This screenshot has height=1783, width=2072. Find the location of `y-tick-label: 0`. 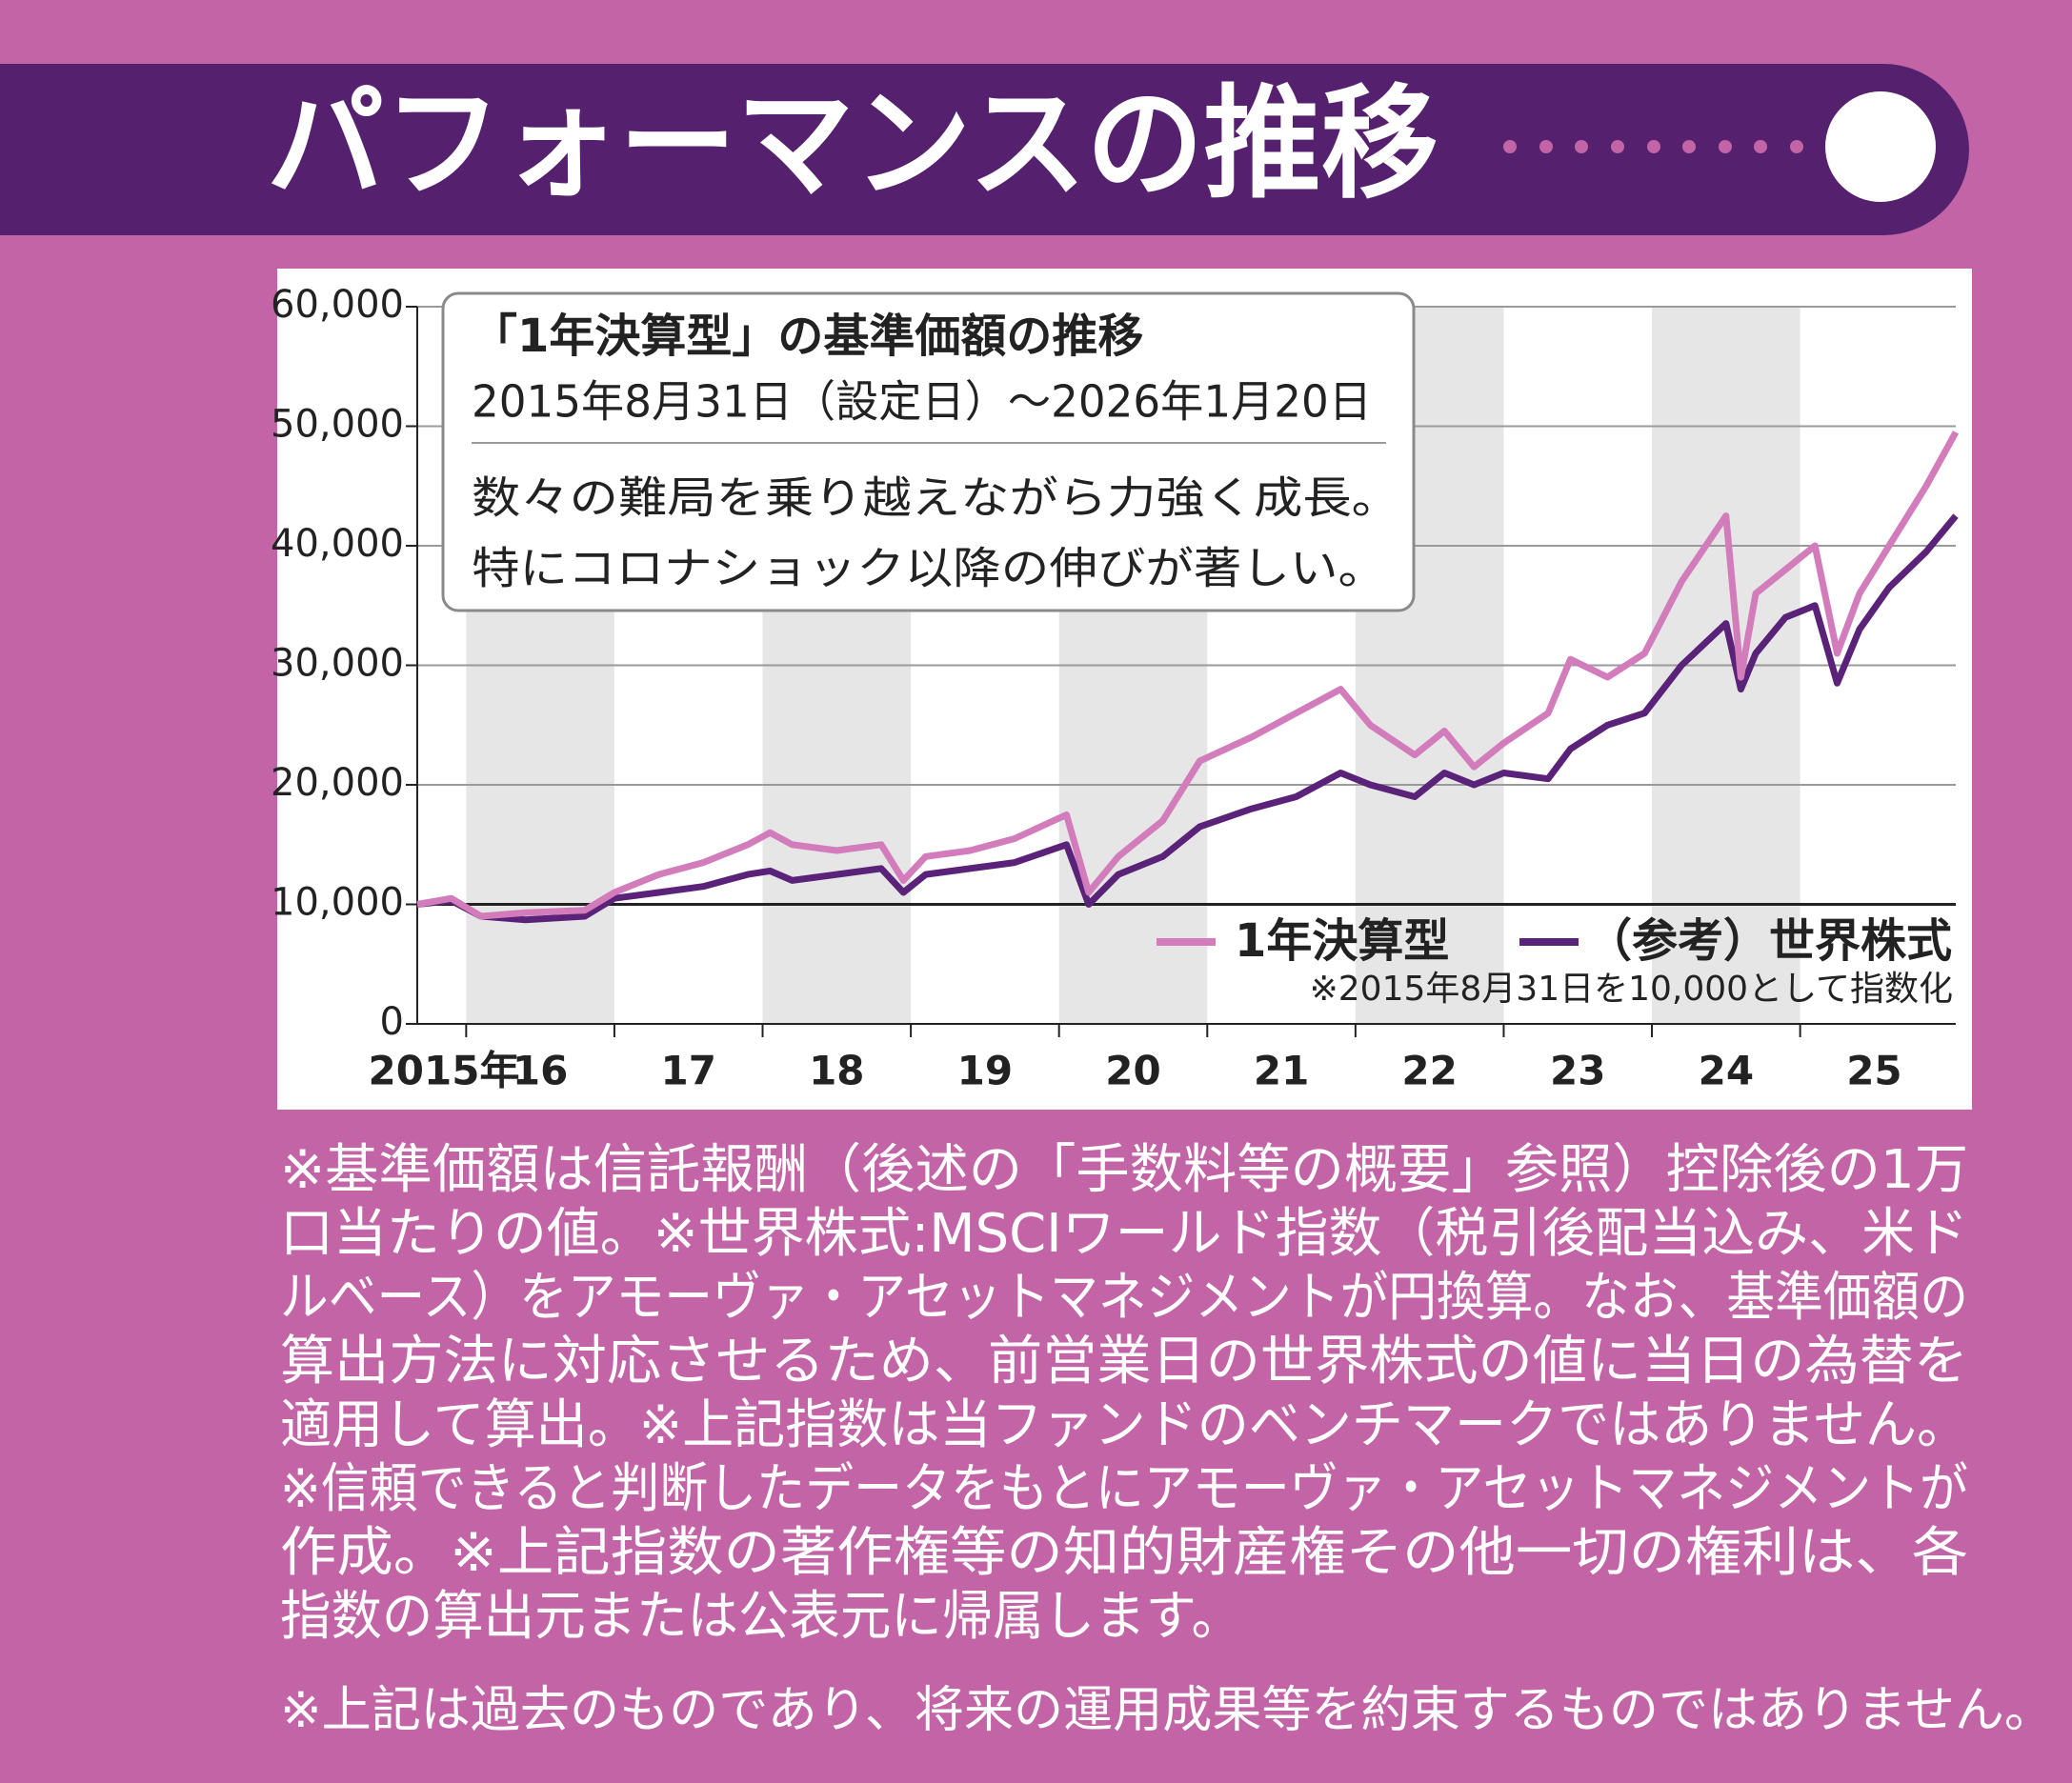

y-tick-label: 0 is located at coordinates (392, 1022).